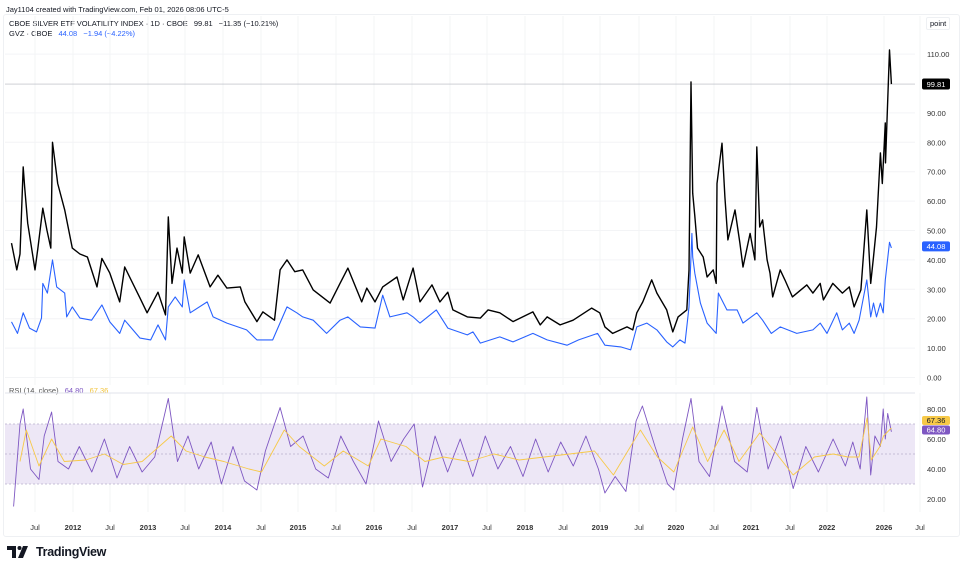 Image resolution: width=960 pixels, height=567 pixels. I want to click on rsi-ma-last-label: 67.36, so click(936, 420).